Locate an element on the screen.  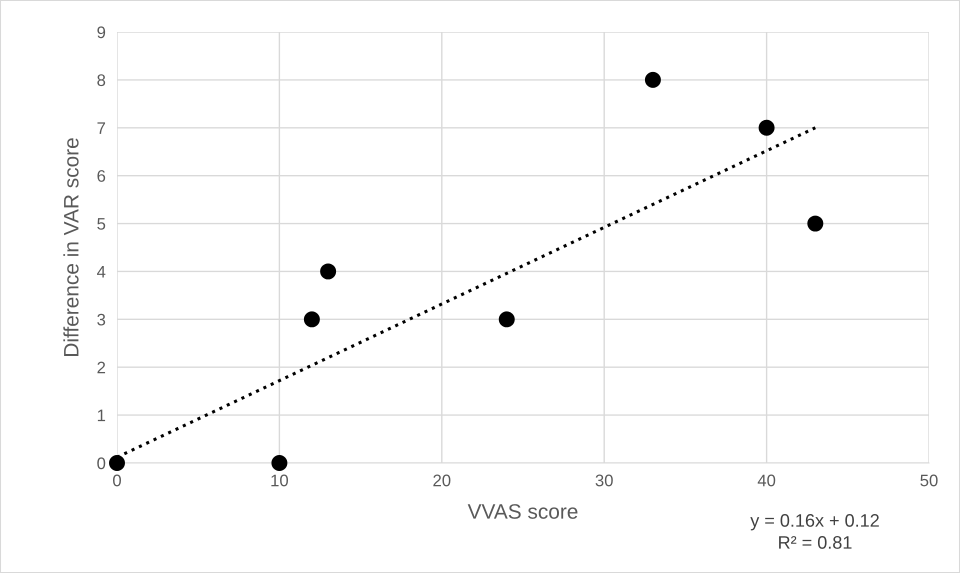
x-tick-label: 0 is located at coordinates (117, 480).